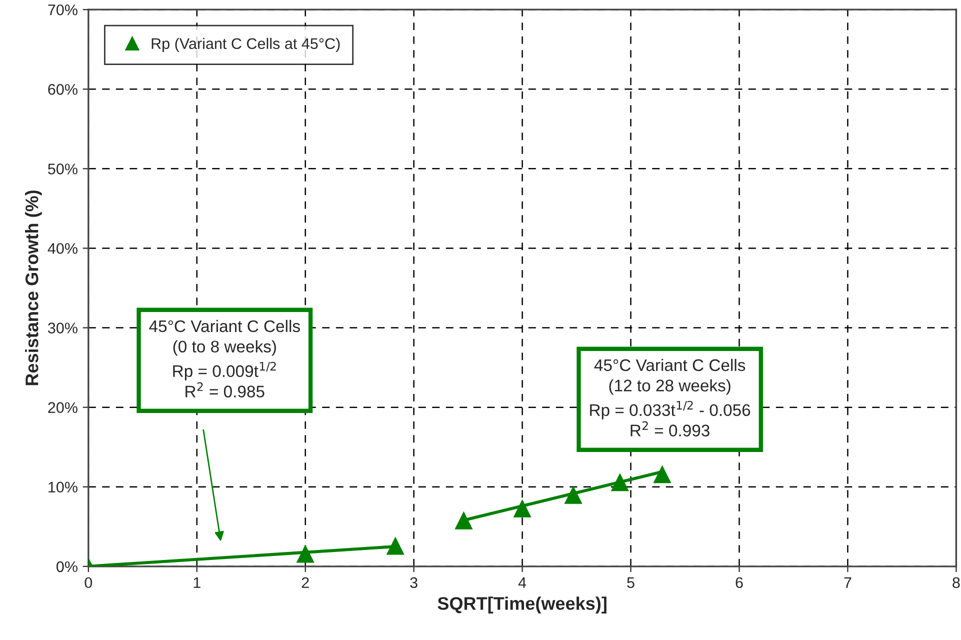 The image size is (961, 640). Describe the element at coordinates (670, 397) in the screenshot. I see `text: 45°C Variant C Cells (12 to 28 weeks) Rp = 0.033t$^{1/2}$ - 0.056 R$^{2}$ = 0.993` at that location.